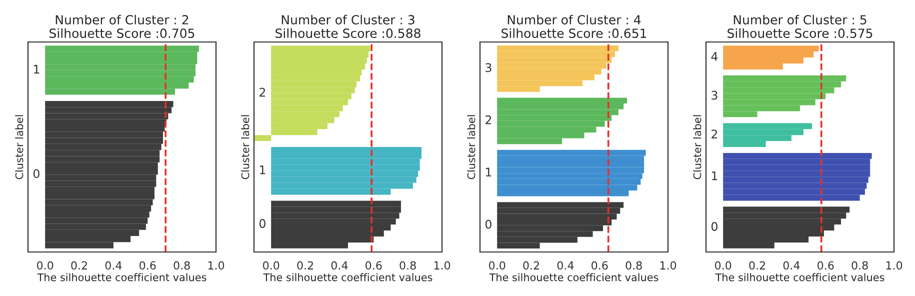 This screenshot has width=915, height=296. What do you see at coordinates (263, 138) in the screenshot?
I see `bar` at bounding box center [263, 138].